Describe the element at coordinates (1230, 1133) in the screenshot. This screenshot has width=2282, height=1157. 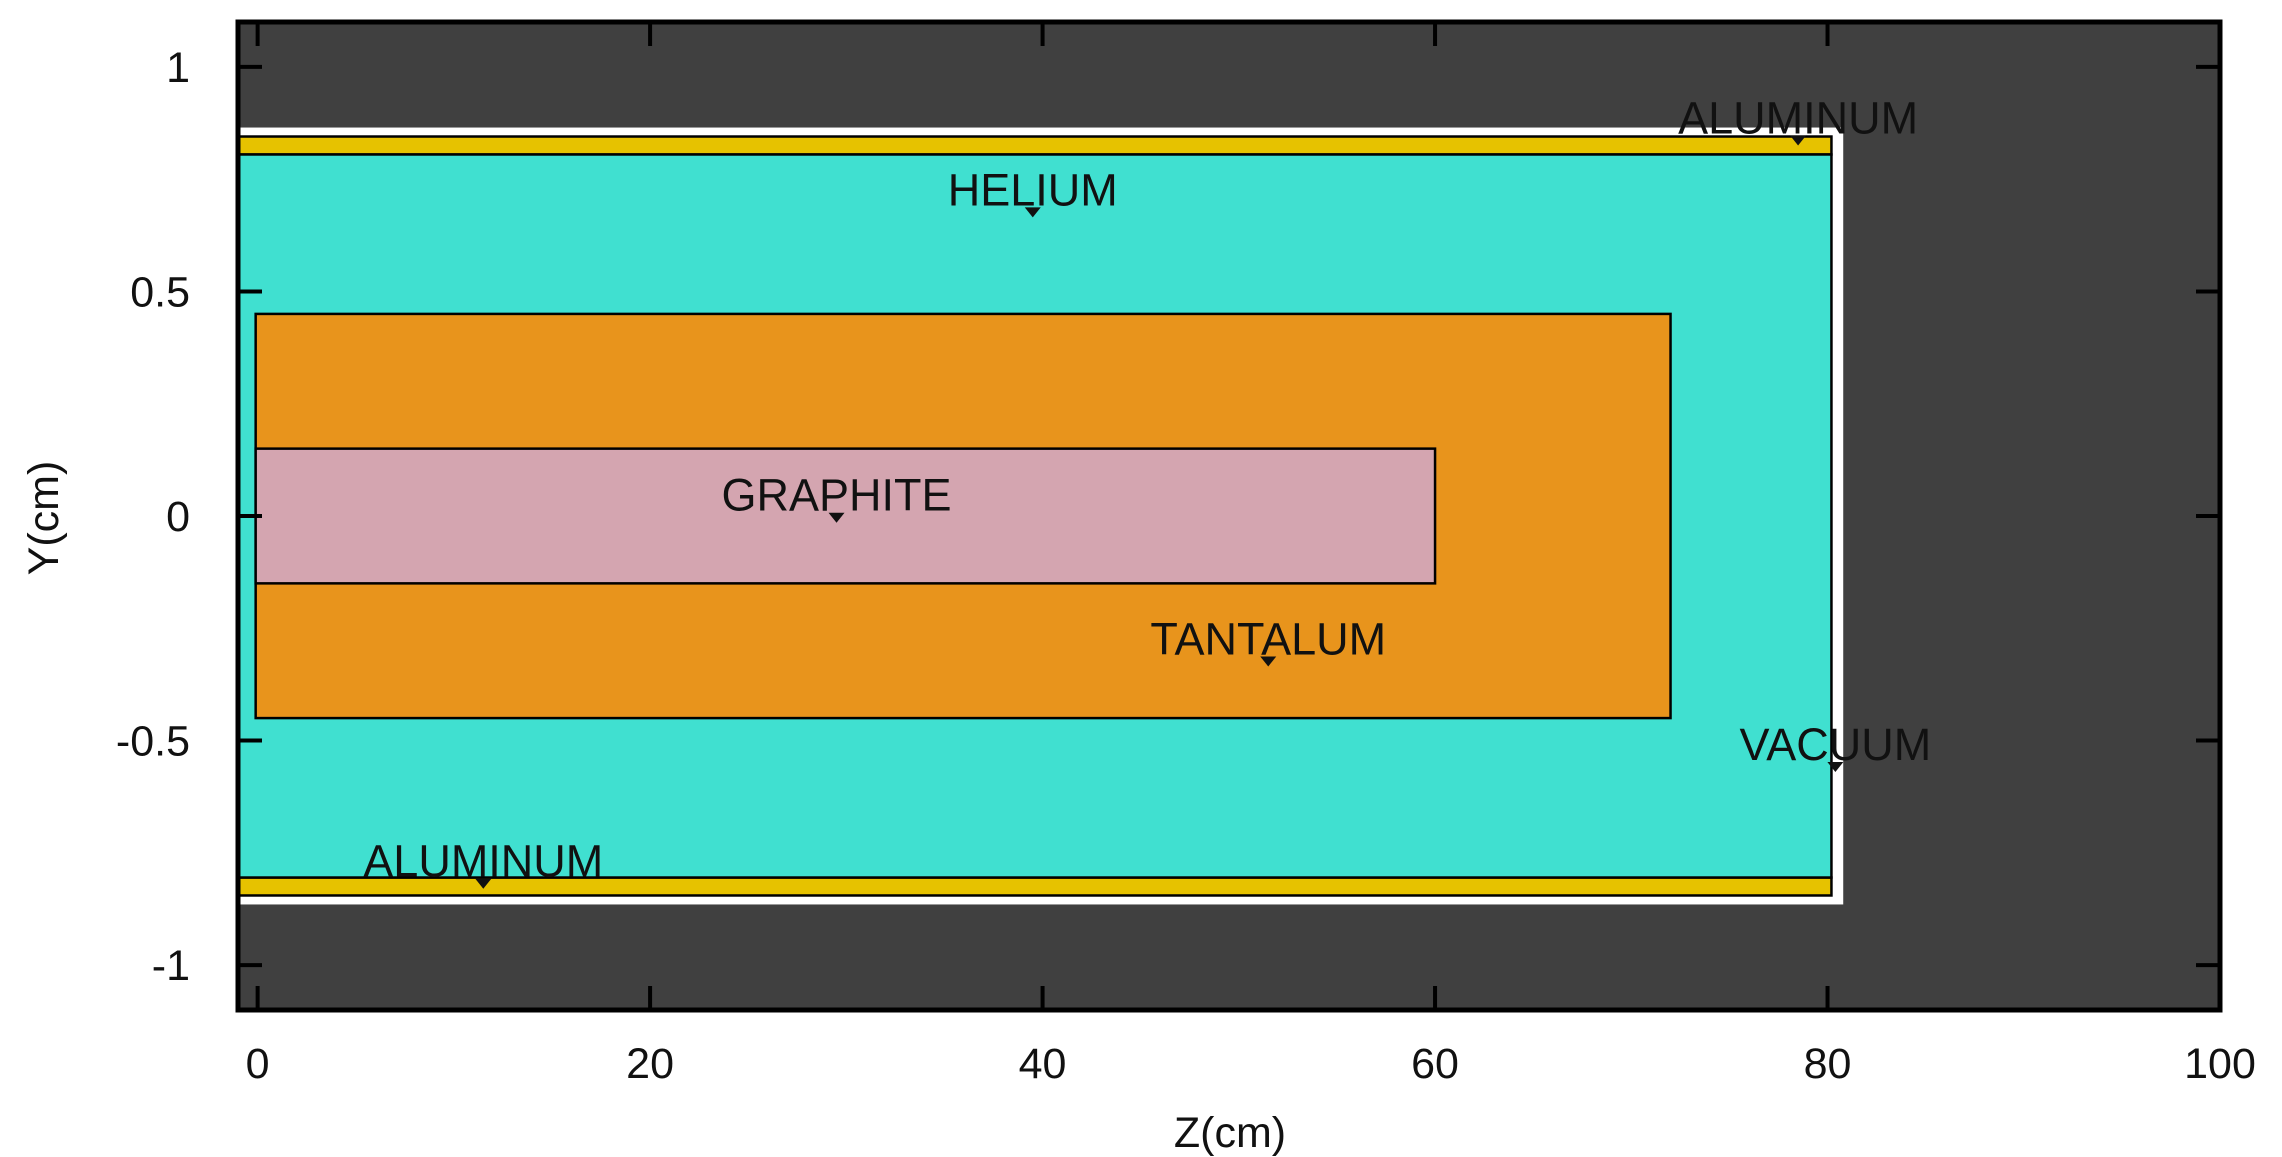
I see `x-axis-title: Z(cm)` at that location.